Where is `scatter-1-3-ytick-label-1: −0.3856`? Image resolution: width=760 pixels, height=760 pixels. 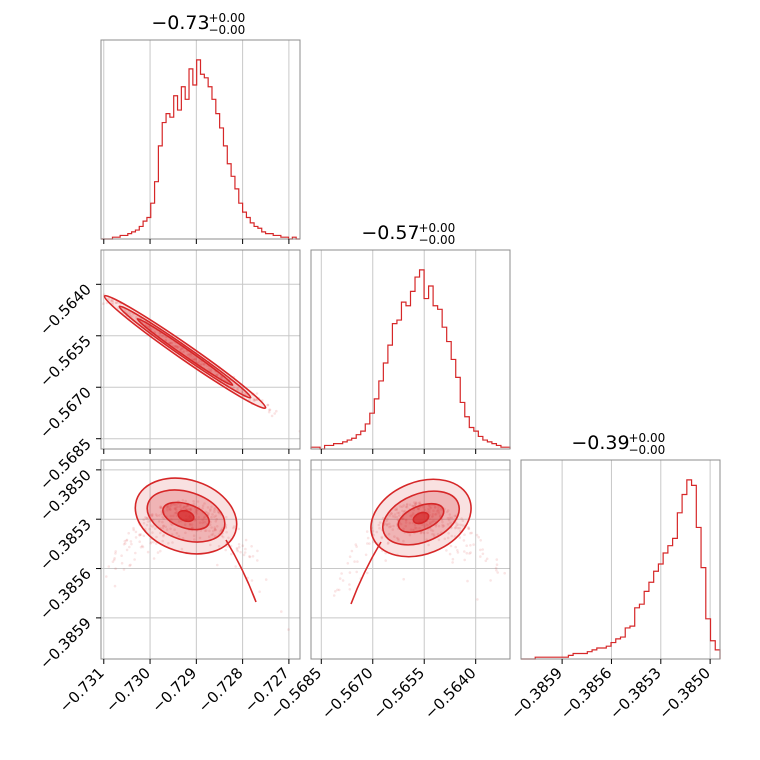 scatter-1-3-ytick-label-1: −0.3856 is located at coordinates (65, 594).